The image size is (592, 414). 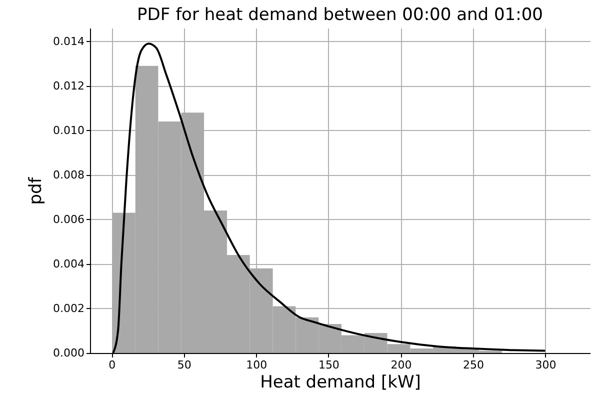 What do you see at coordinates (184, 365) in the screenshot?
I see `x-tick-label: 50` at bounding box center [184, 365].